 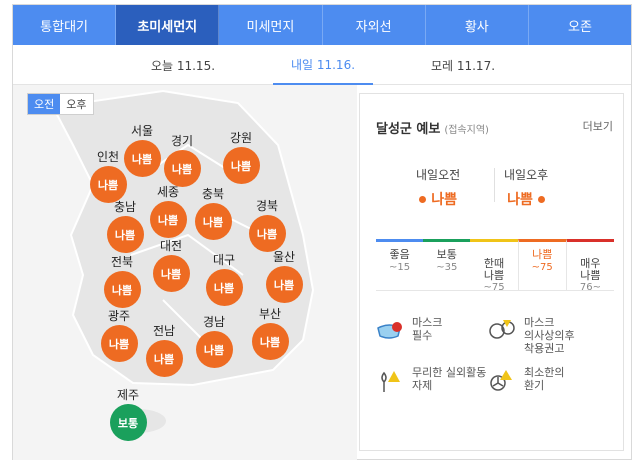 I want to click on ampm-toggle: 오전 오후, so click(x=60, y=104).